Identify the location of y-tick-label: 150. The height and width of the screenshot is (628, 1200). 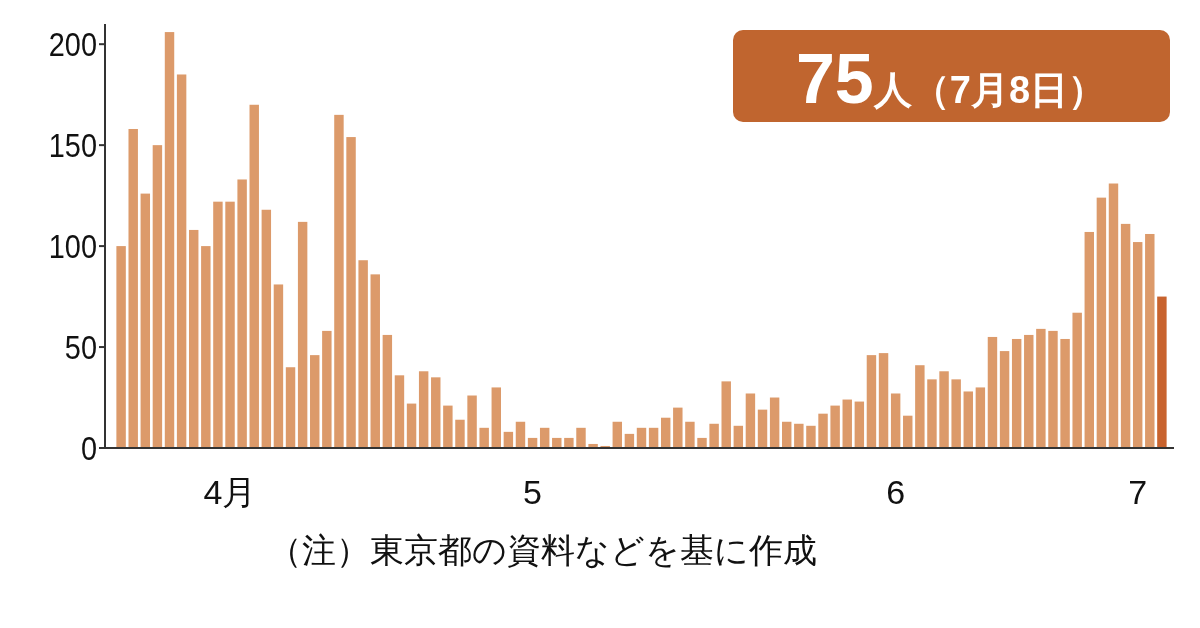
(72, 145).